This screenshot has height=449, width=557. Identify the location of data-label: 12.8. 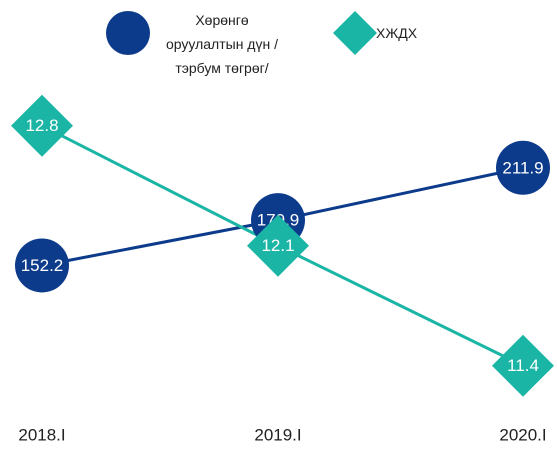
(41, 125).